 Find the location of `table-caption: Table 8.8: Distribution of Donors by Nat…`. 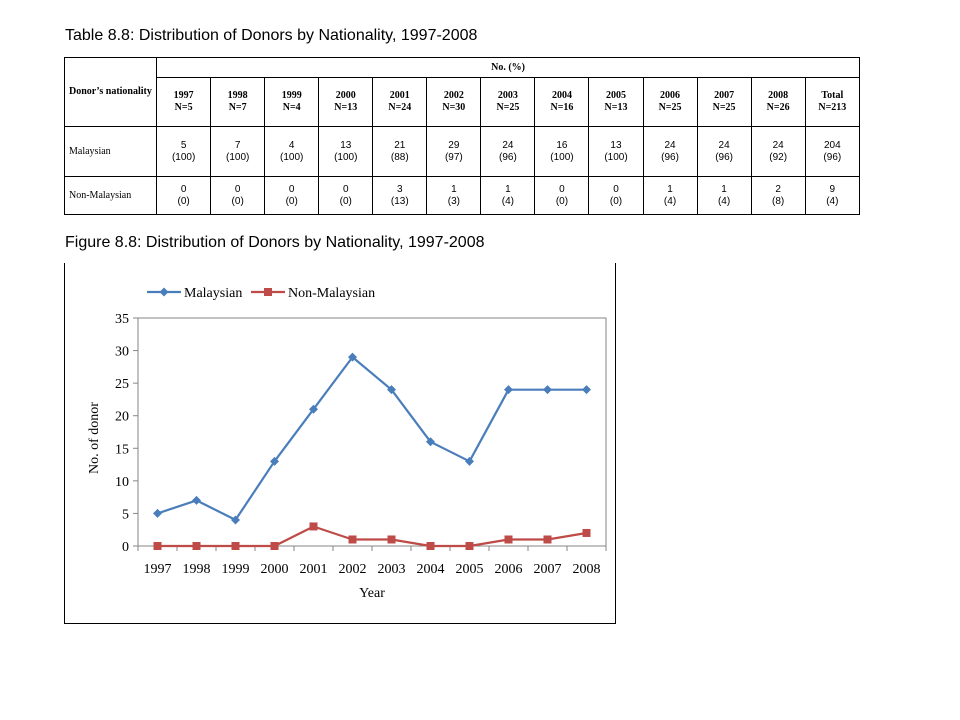

table-caption: Table 8.8: Distribution of Donors by Nat… is located at coordinates (271, 35).